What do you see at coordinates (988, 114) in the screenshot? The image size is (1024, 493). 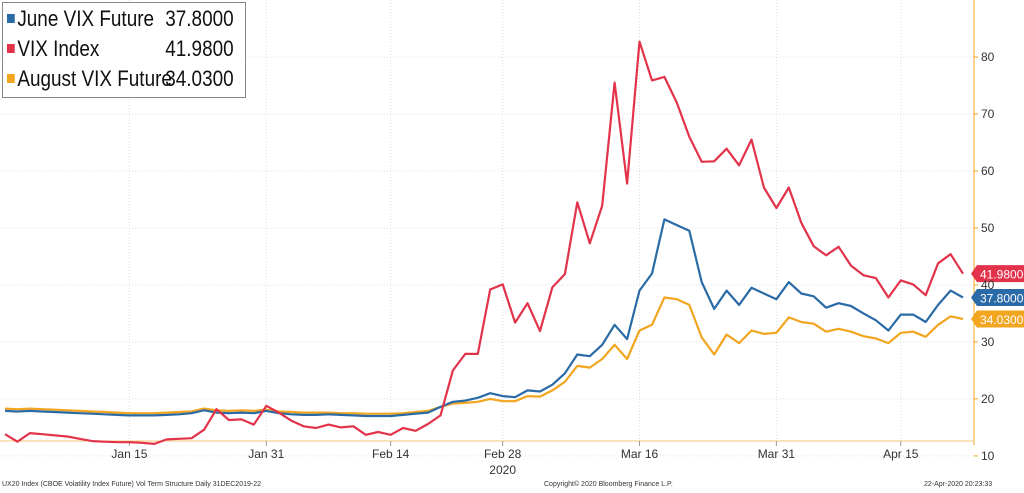 I see `y-tick-label: 70` at bounding box center [988, 114].